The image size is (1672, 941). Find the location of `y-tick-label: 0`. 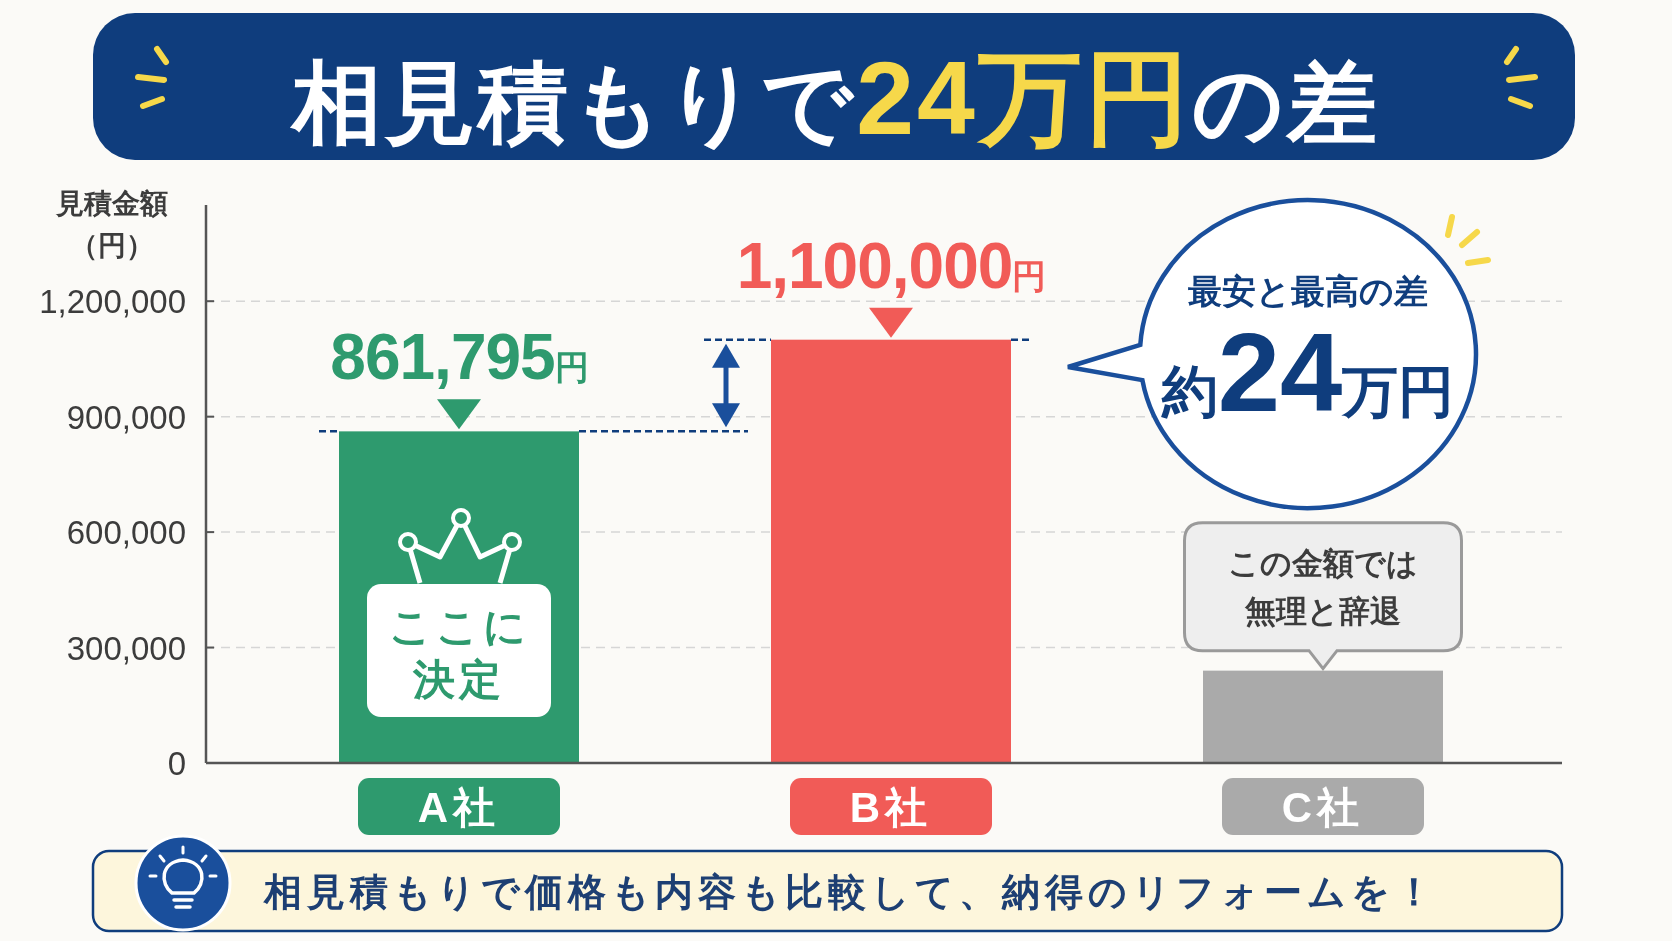

y-tick-label: 0 is located at coordinates (176, 763).